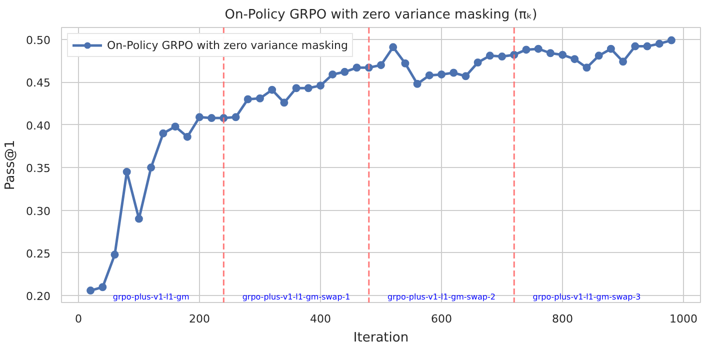 Image resolution: width=708 pixels, height=348 pixels. Describe the element at coordinates (199, 319) in the screenshot. I see `x-tick-label: 200` at that location.